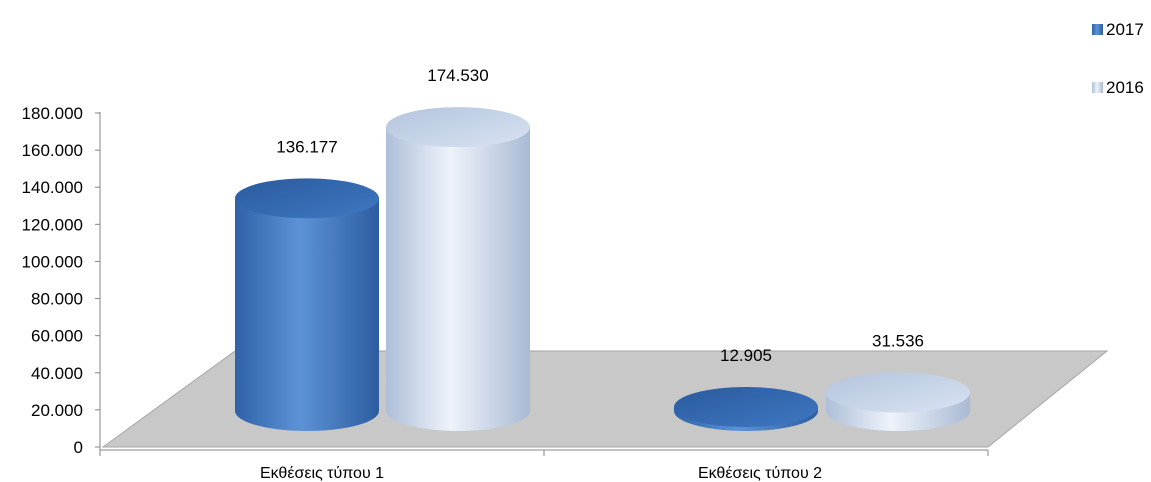 The image size is (1151, 482). I want to click on y-tick-label: 40.000, so click(57, 373).